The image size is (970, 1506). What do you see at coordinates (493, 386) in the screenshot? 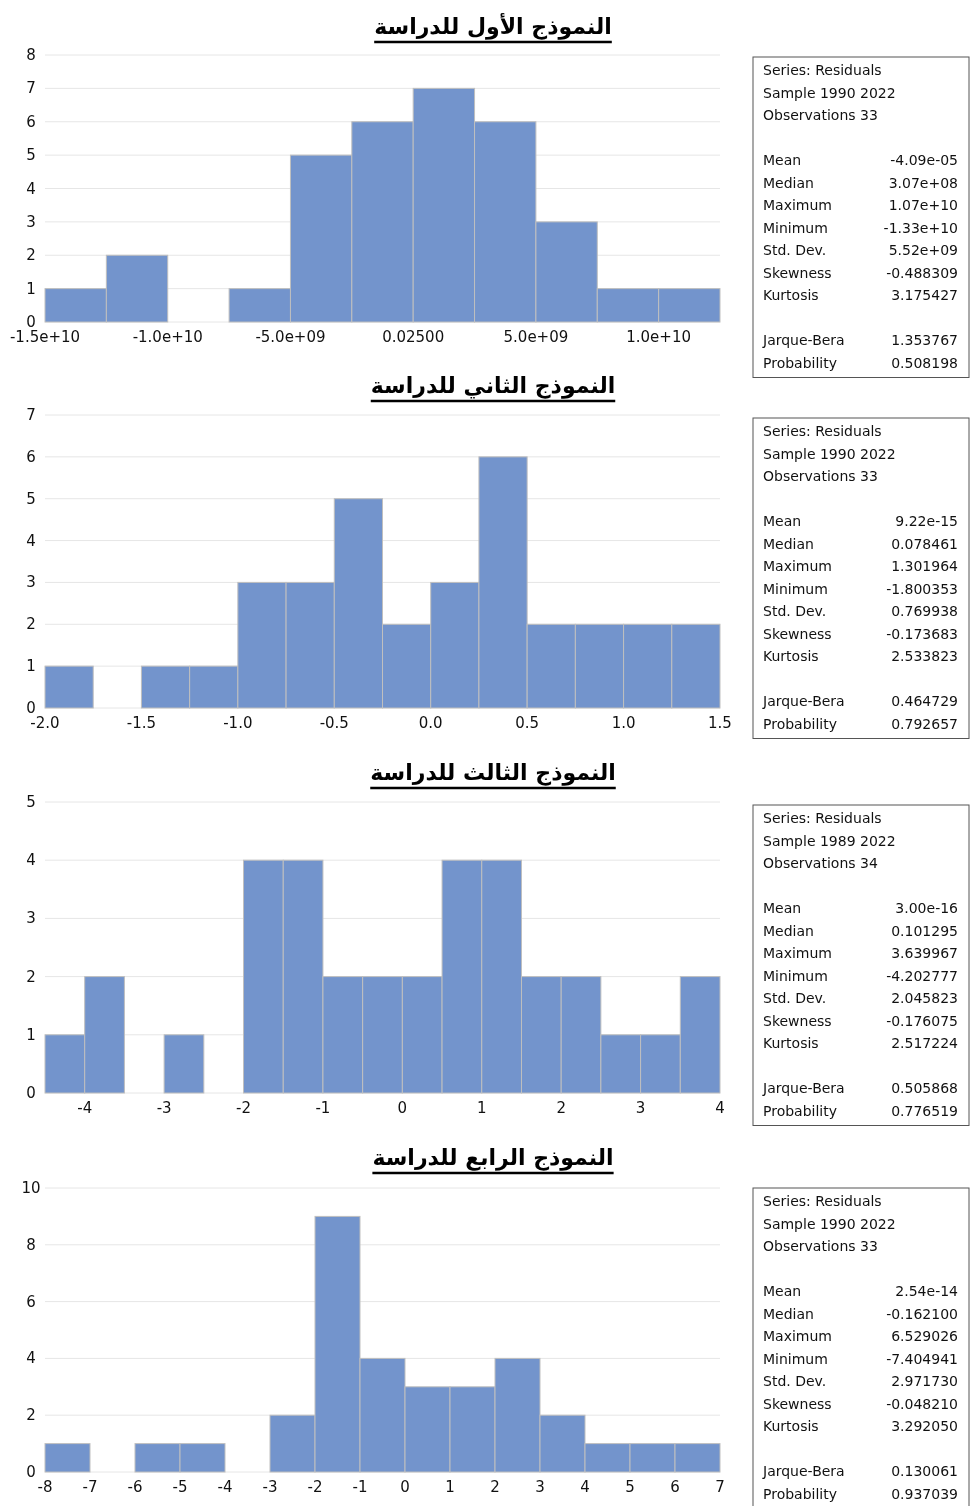
I see `chart-title: النموذج الثاني للدراسة` at bounding box center [493, 386].